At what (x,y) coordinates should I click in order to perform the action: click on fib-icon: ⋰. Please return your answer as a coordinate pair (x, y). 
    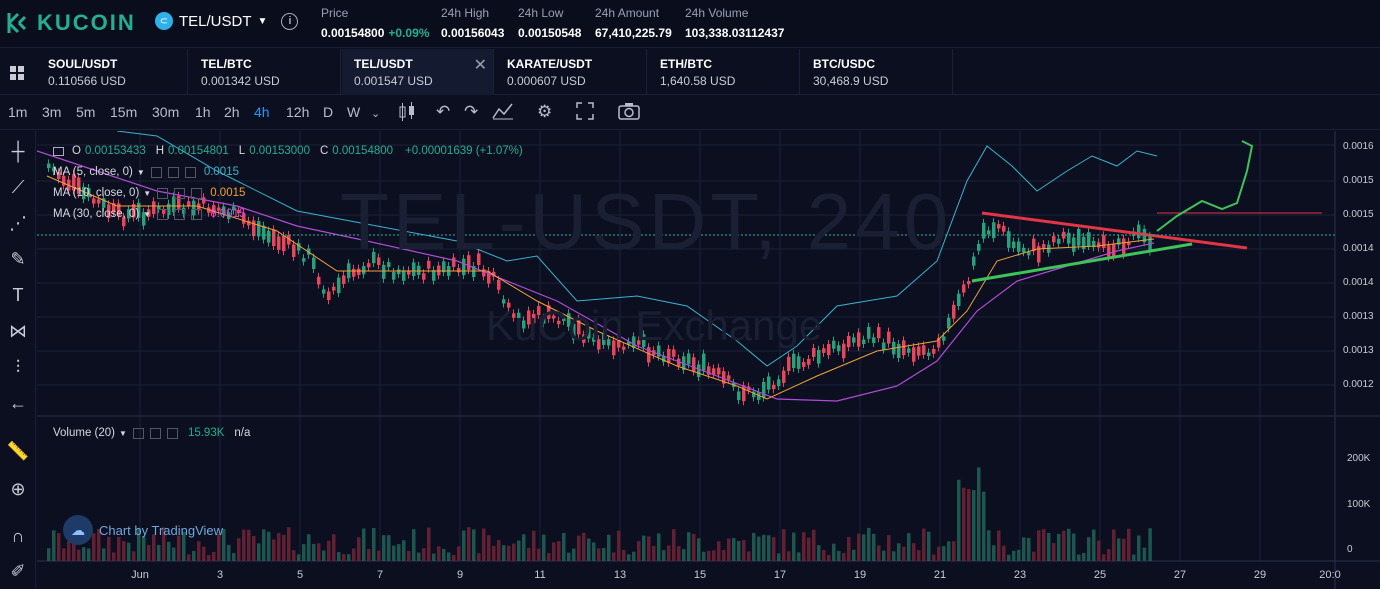
    Looking at the image, I should click on (18, 222).